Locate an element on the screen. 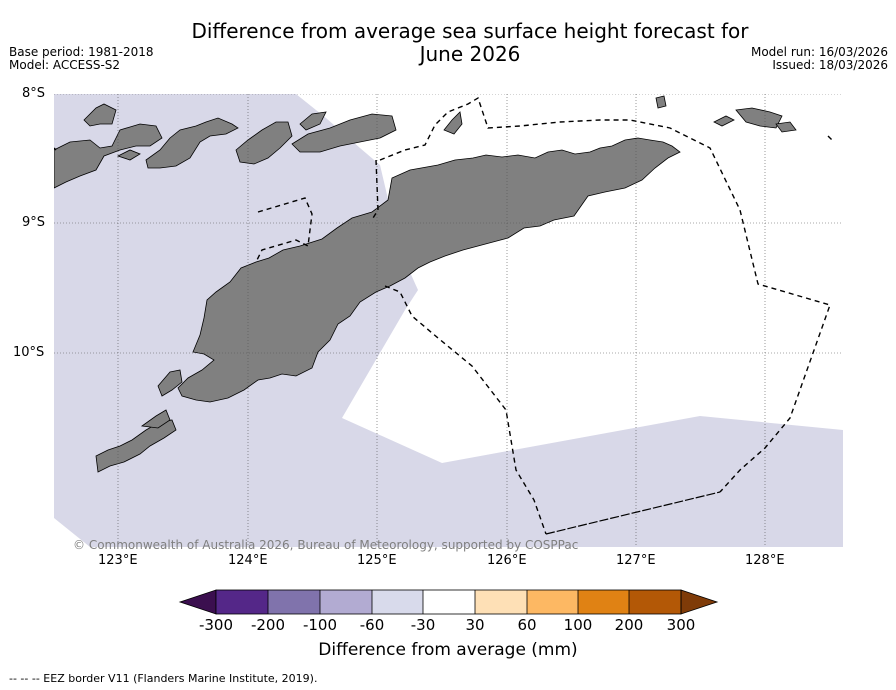  lon-label-123e: 123°E is located at coordinates (118, 560).